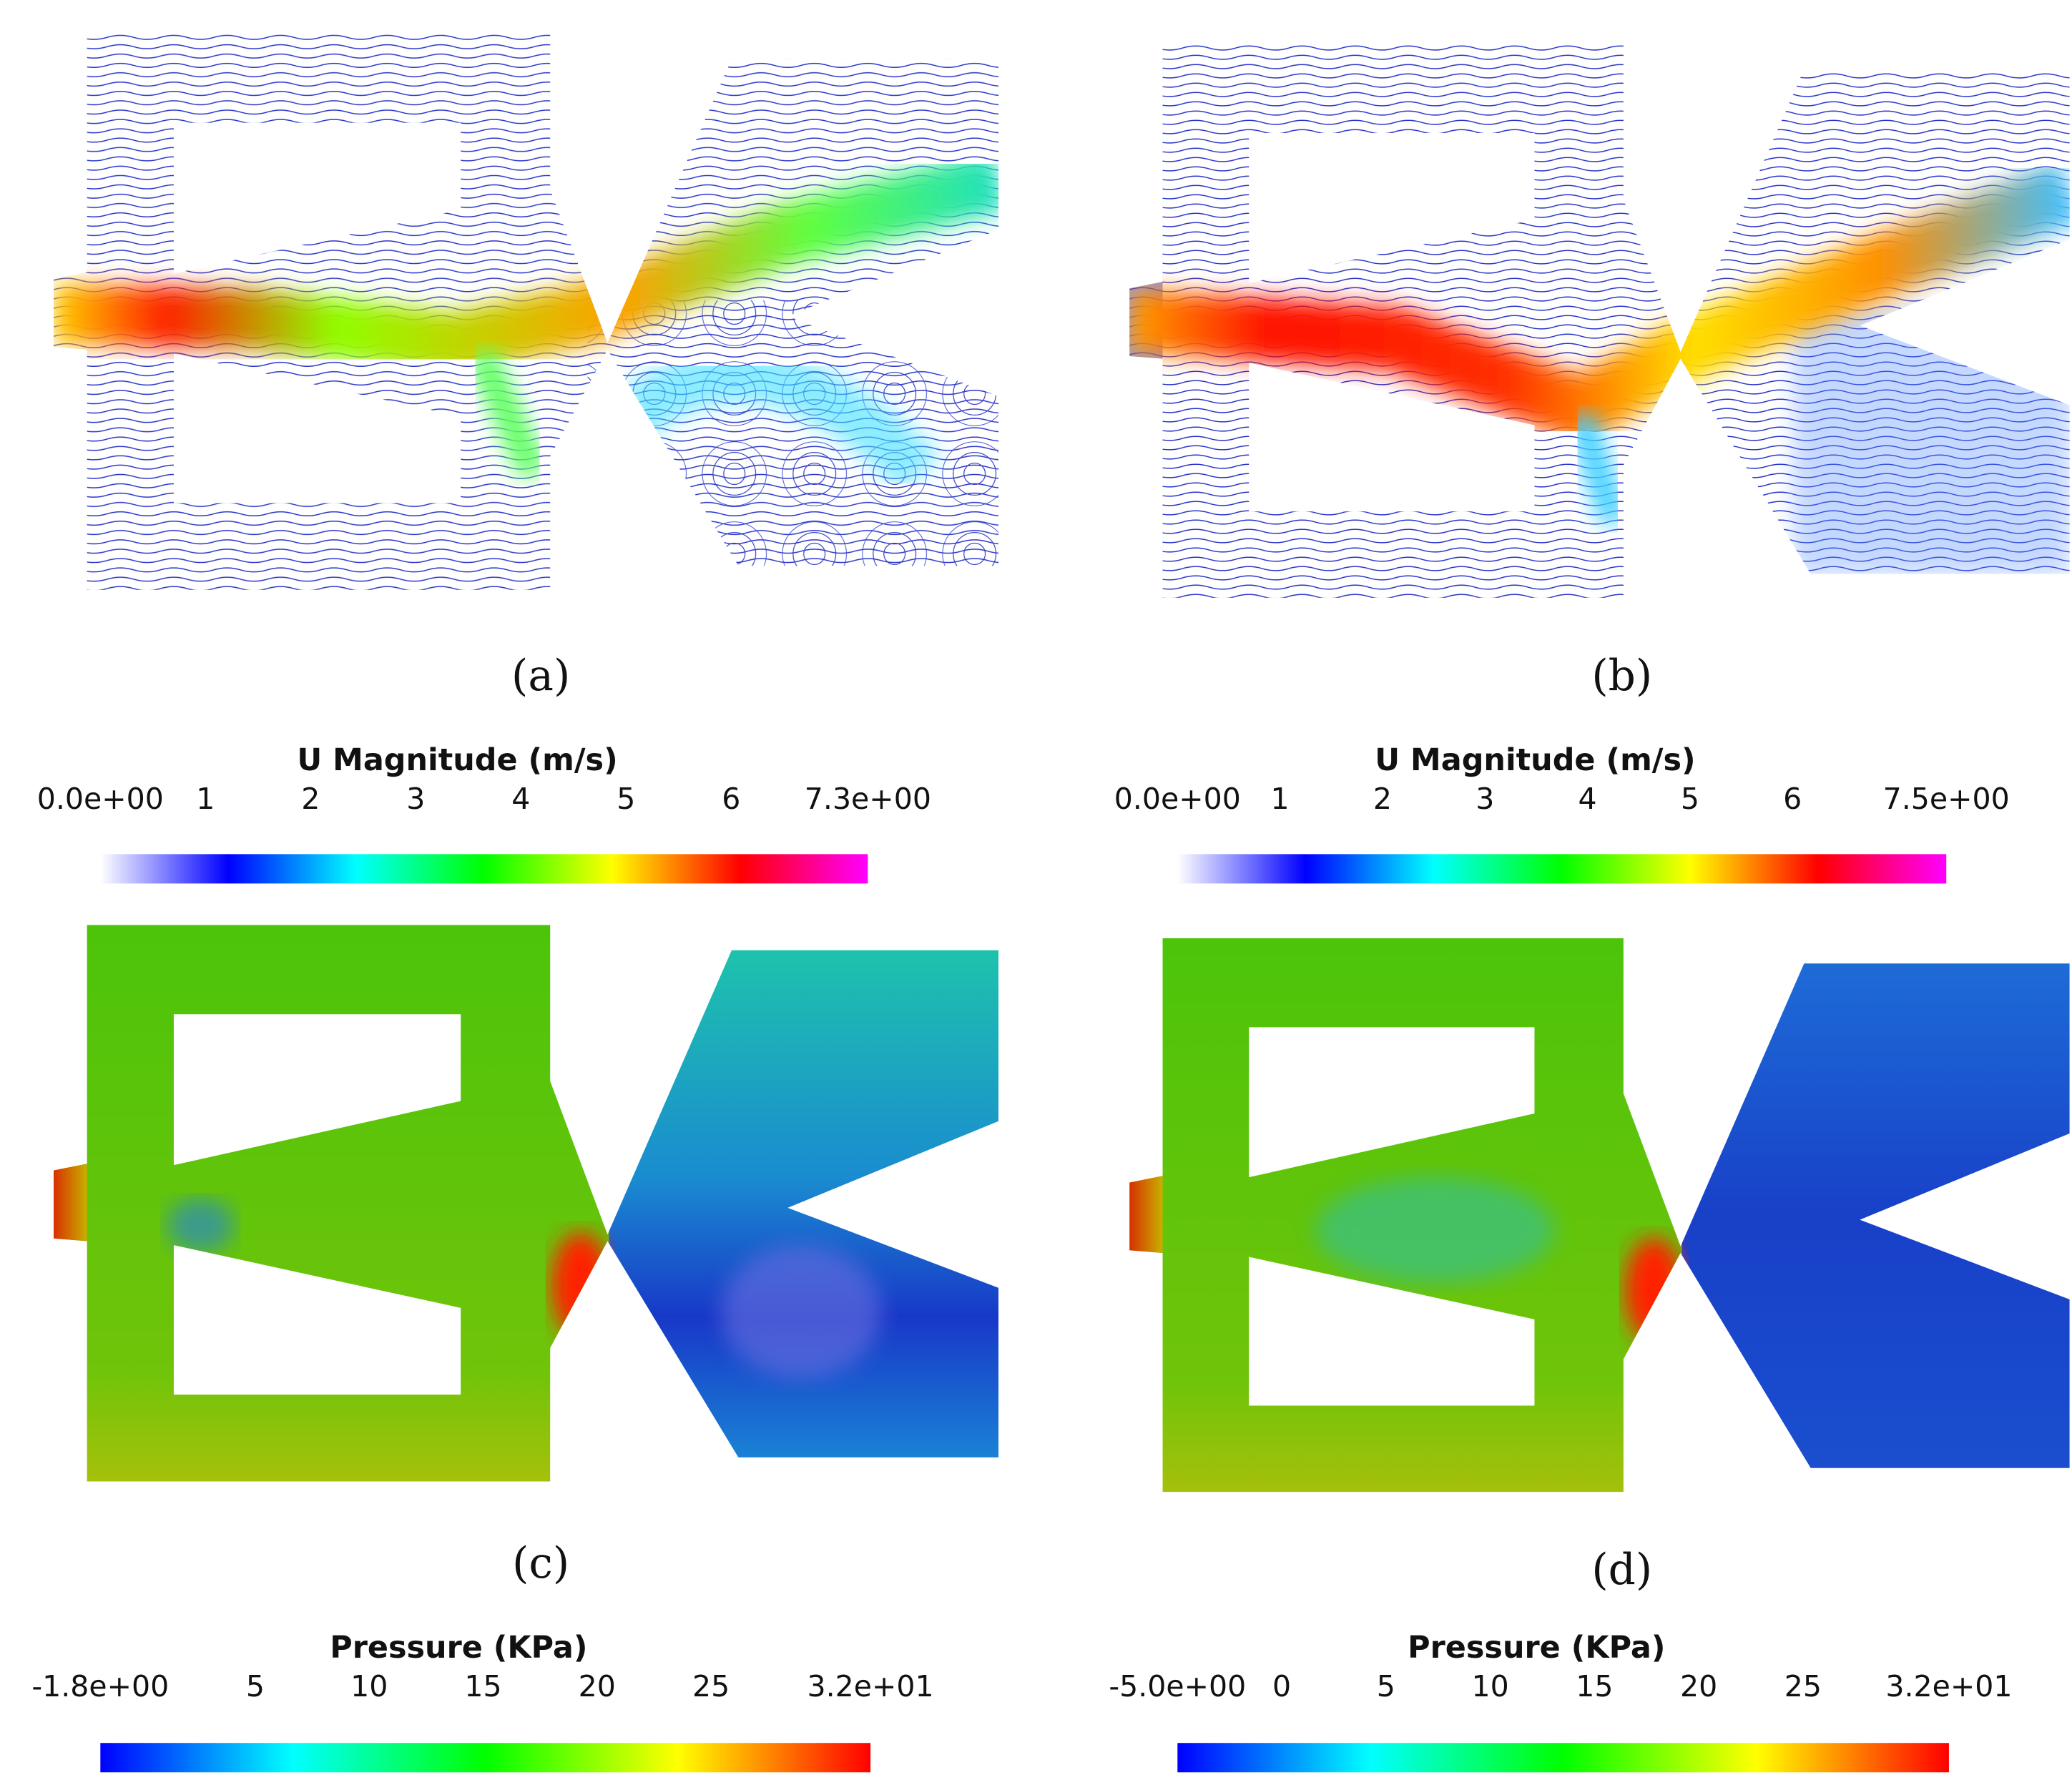  I want to click on panel-label: (b), so click(1621, 676).